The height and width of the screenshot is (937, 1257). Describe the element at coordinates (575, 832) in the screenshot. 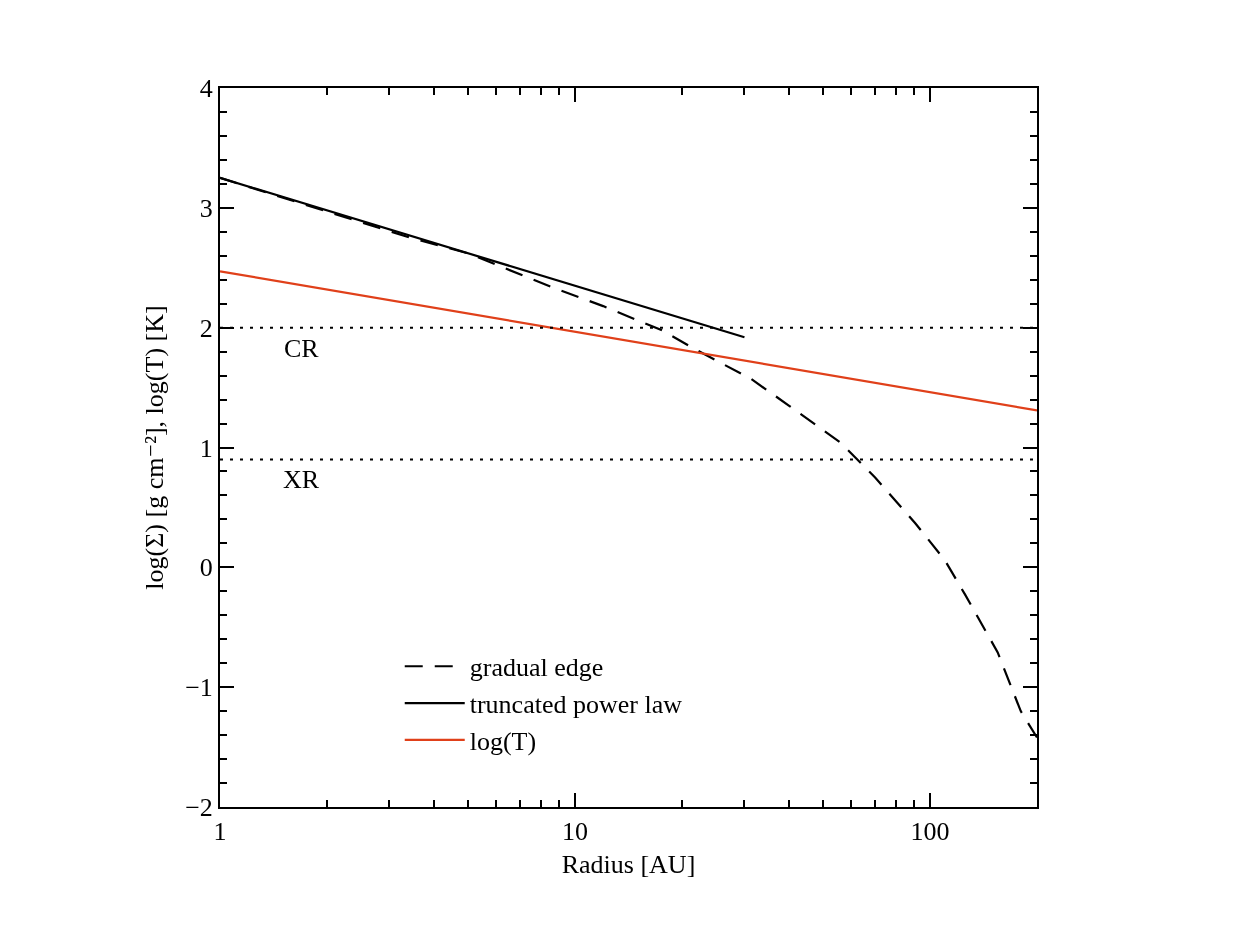

I see `x-tick-label: 10` at that location.